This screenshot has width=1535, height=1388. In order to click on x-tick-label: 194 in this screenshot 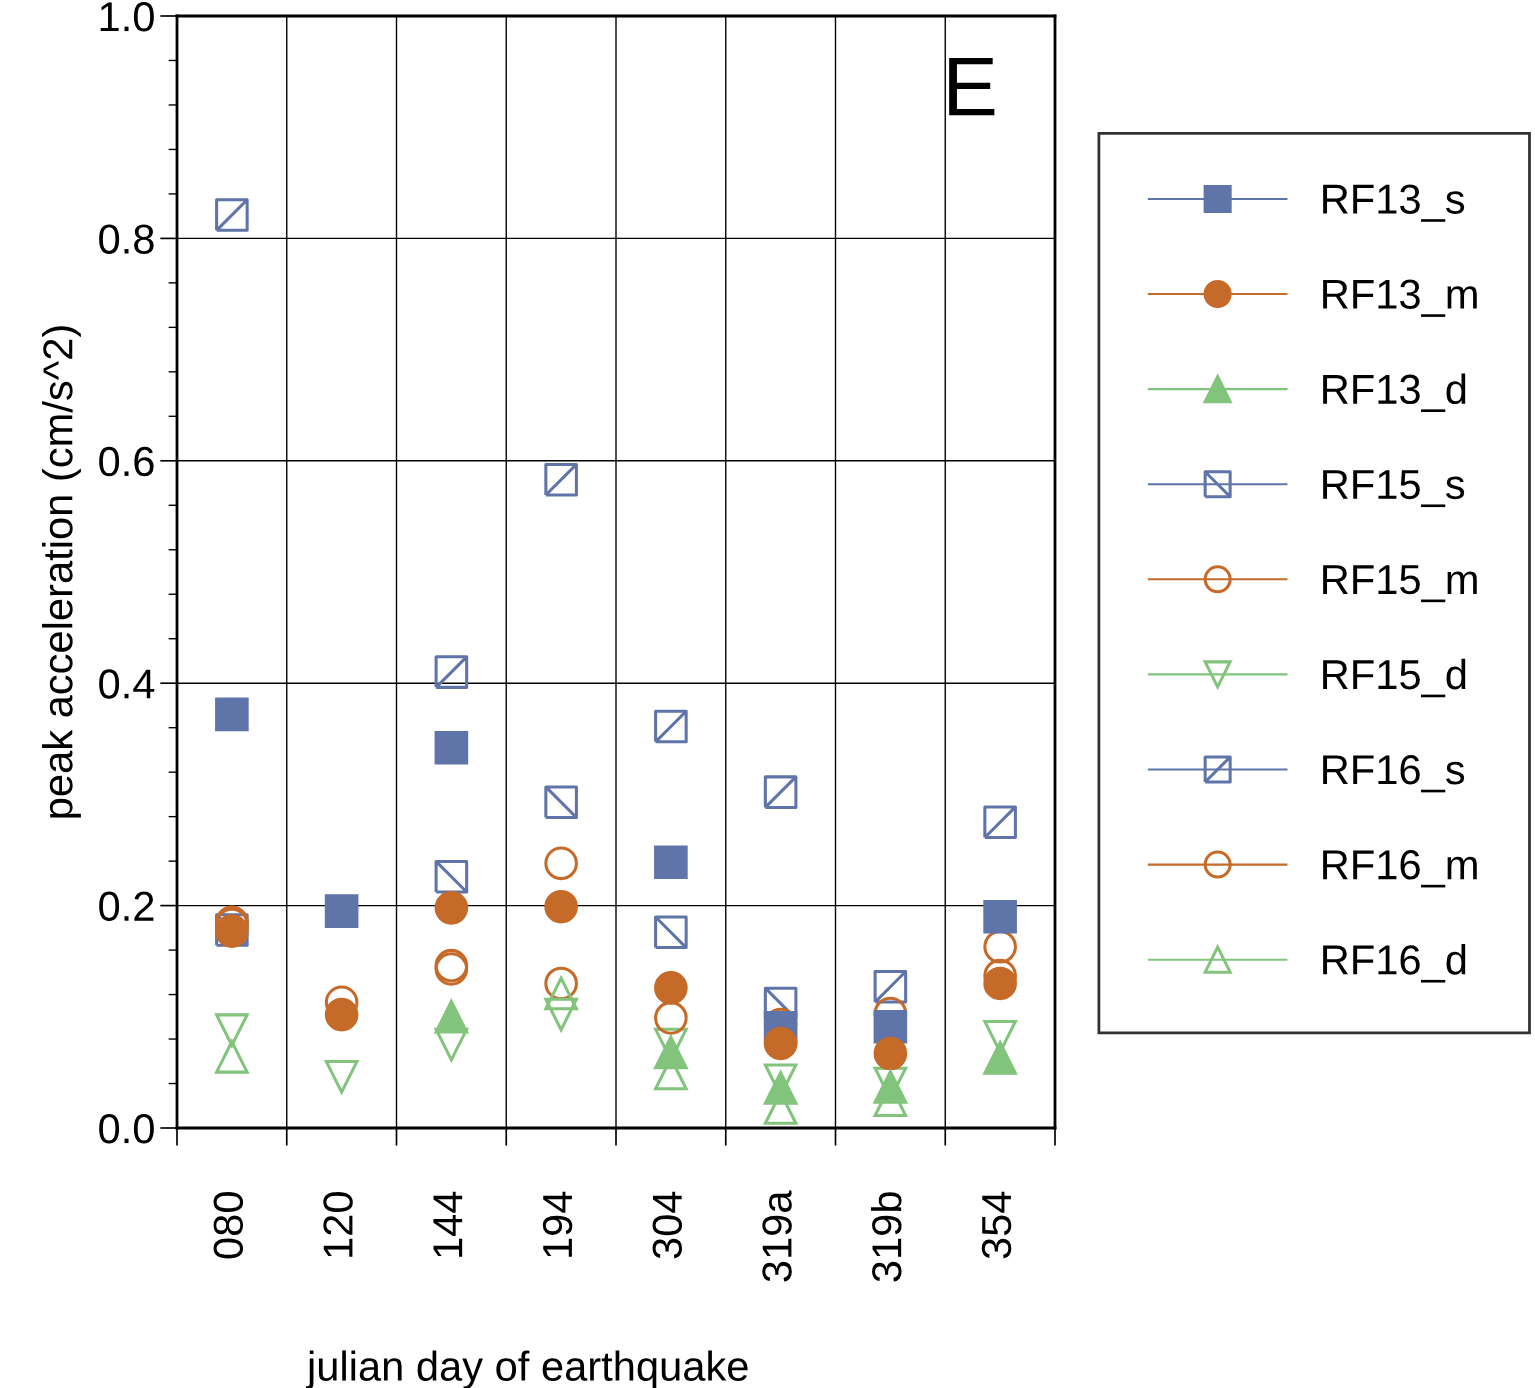, I will do `click(557, 1224)`.